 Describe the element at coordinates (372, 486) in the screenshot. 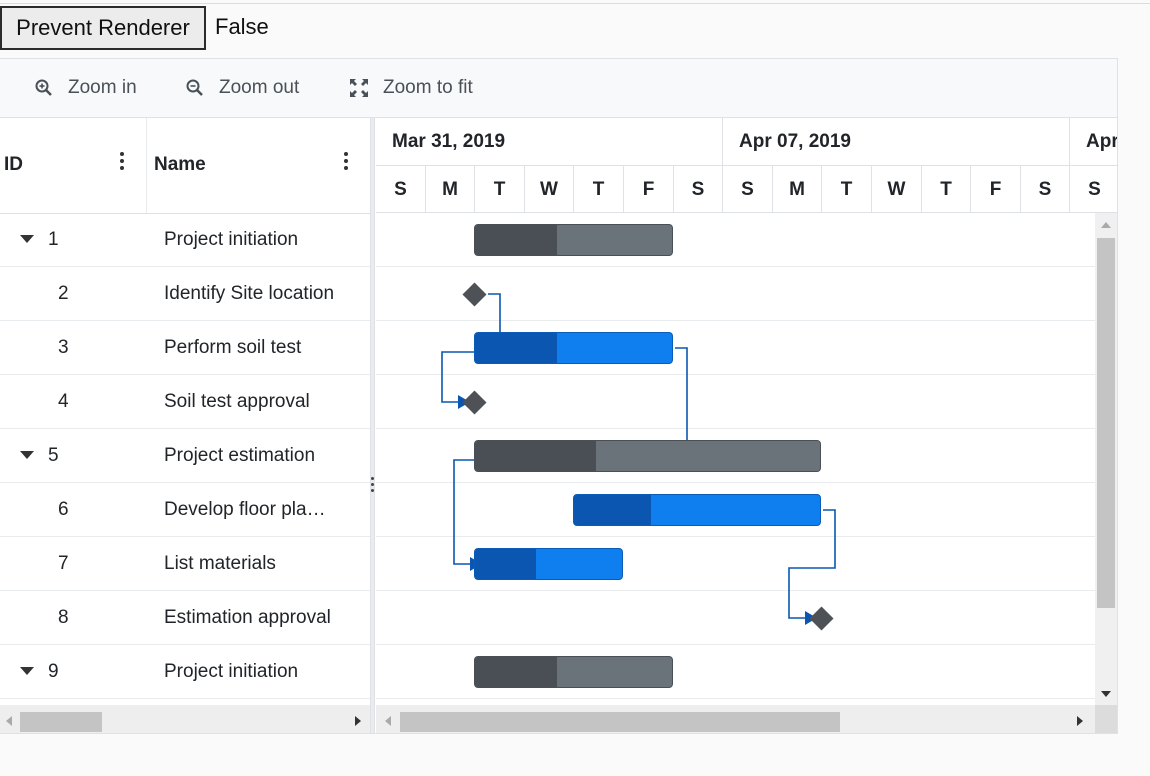

I see `splitter-handle-icon` at that location.